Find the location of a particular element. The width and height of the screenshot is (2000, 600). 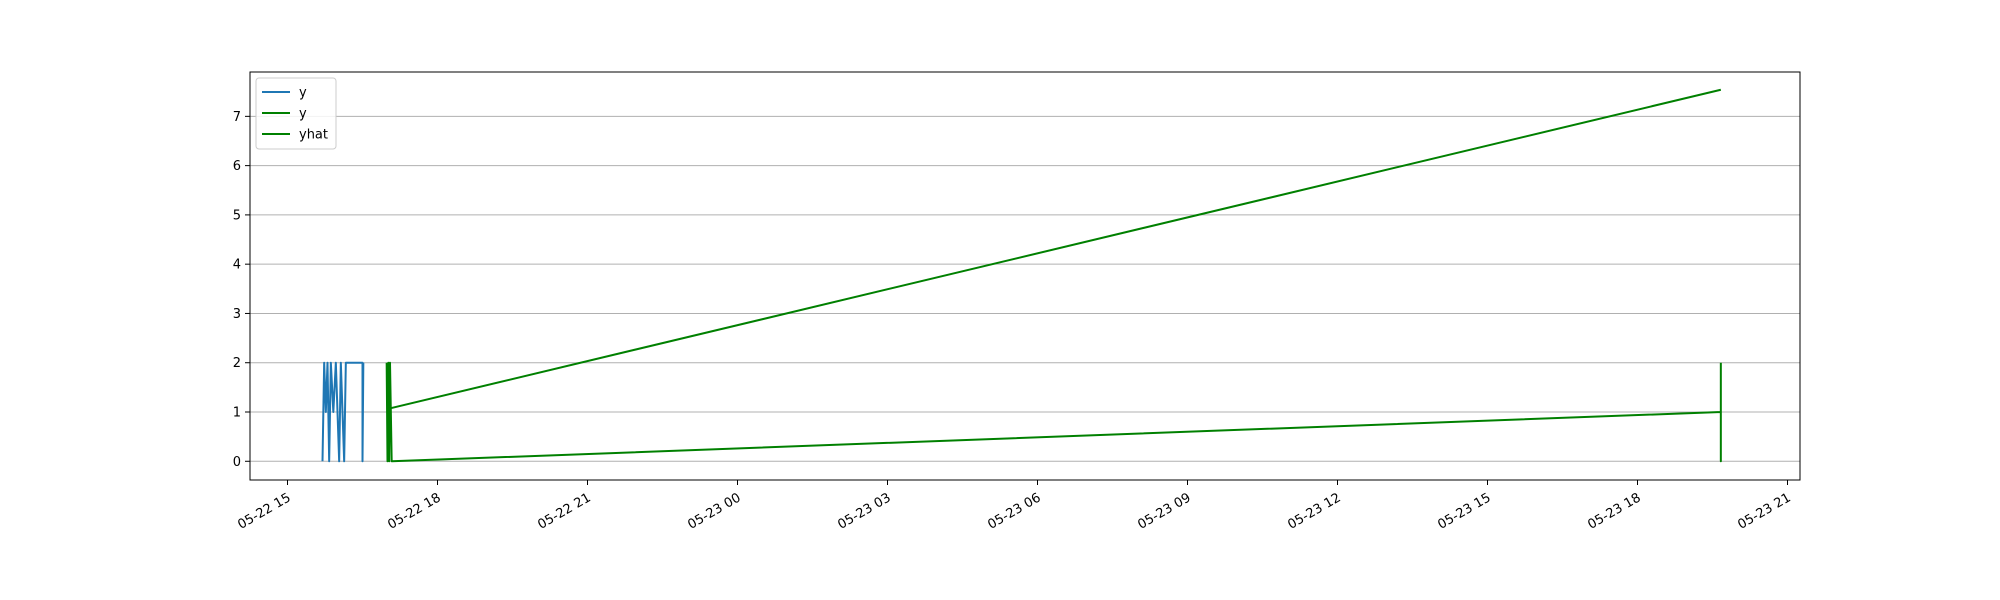

legend-box is located at coordinates (296, 113).